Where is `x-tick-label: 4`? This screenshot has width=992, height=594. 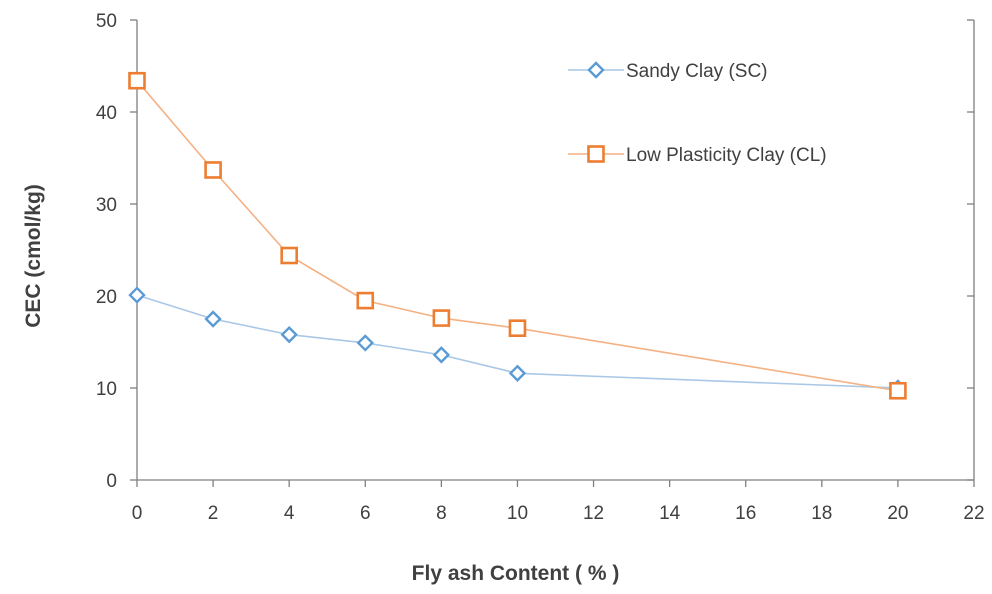
x-tick-label: 4 is located at coordinates (289, 513).